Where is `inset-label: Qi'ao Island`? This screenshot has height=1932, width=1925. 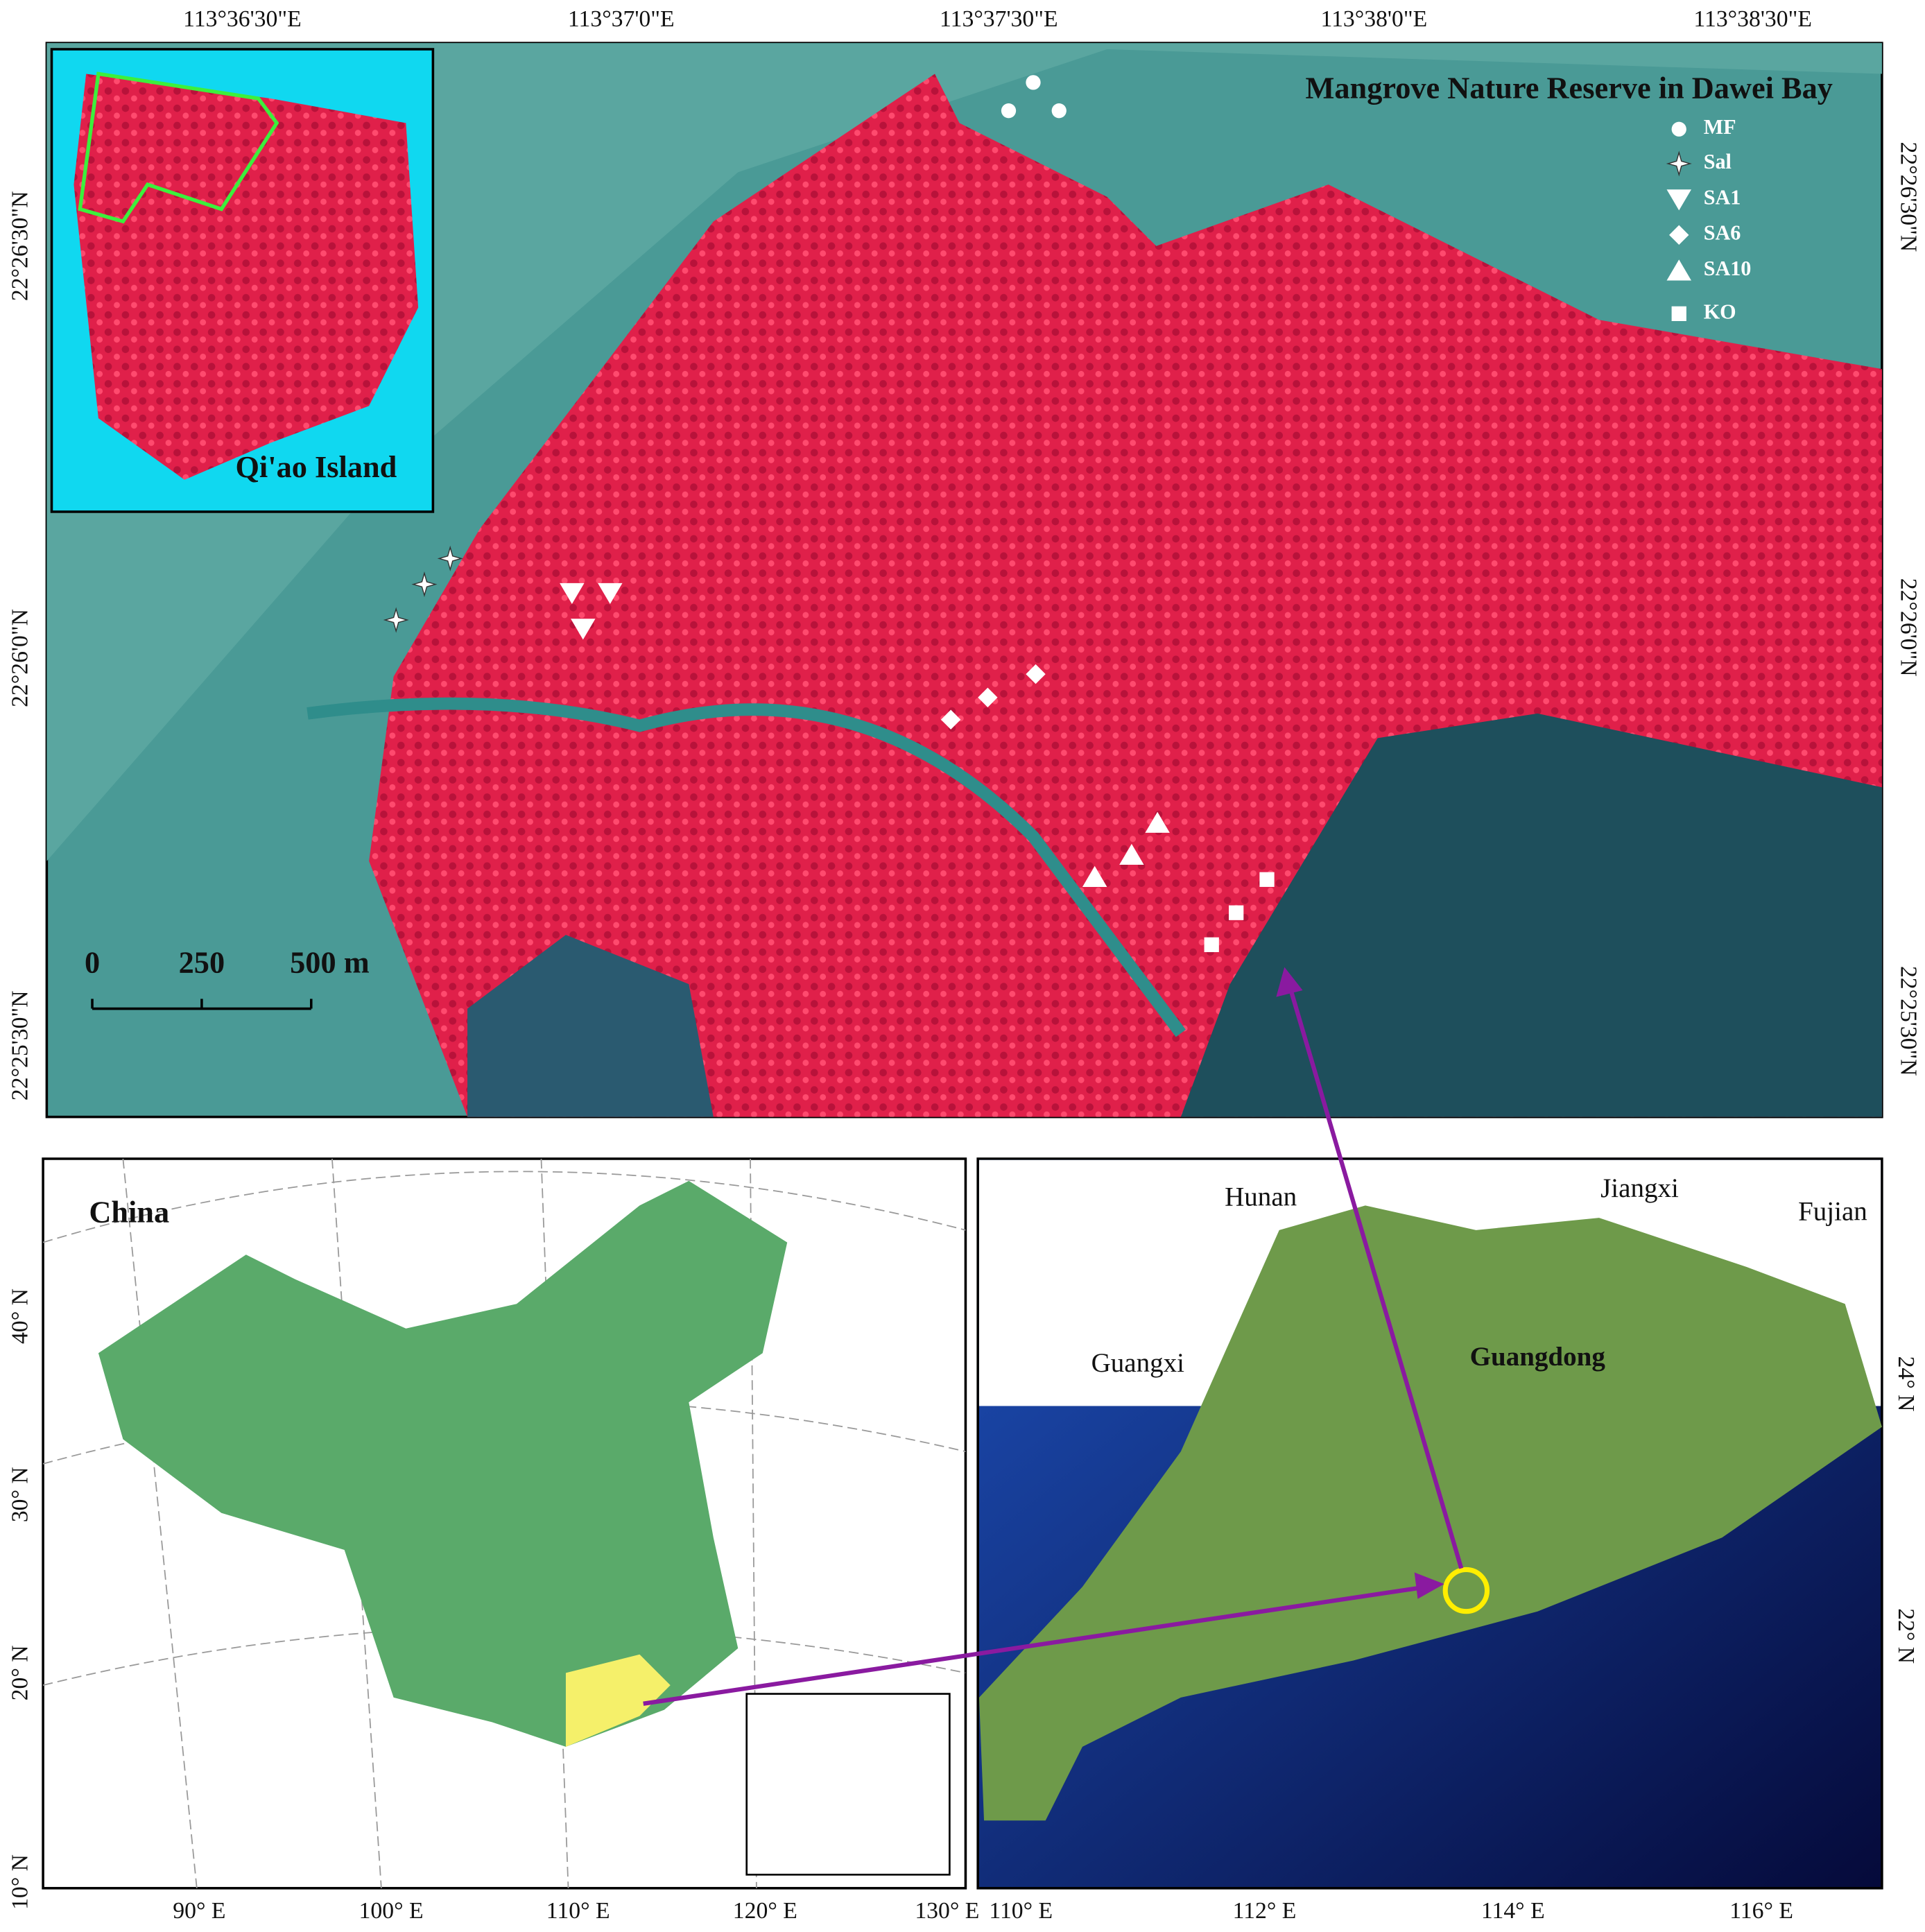 inset-label: Qi'ao Island is located at coordinates (316, 466).